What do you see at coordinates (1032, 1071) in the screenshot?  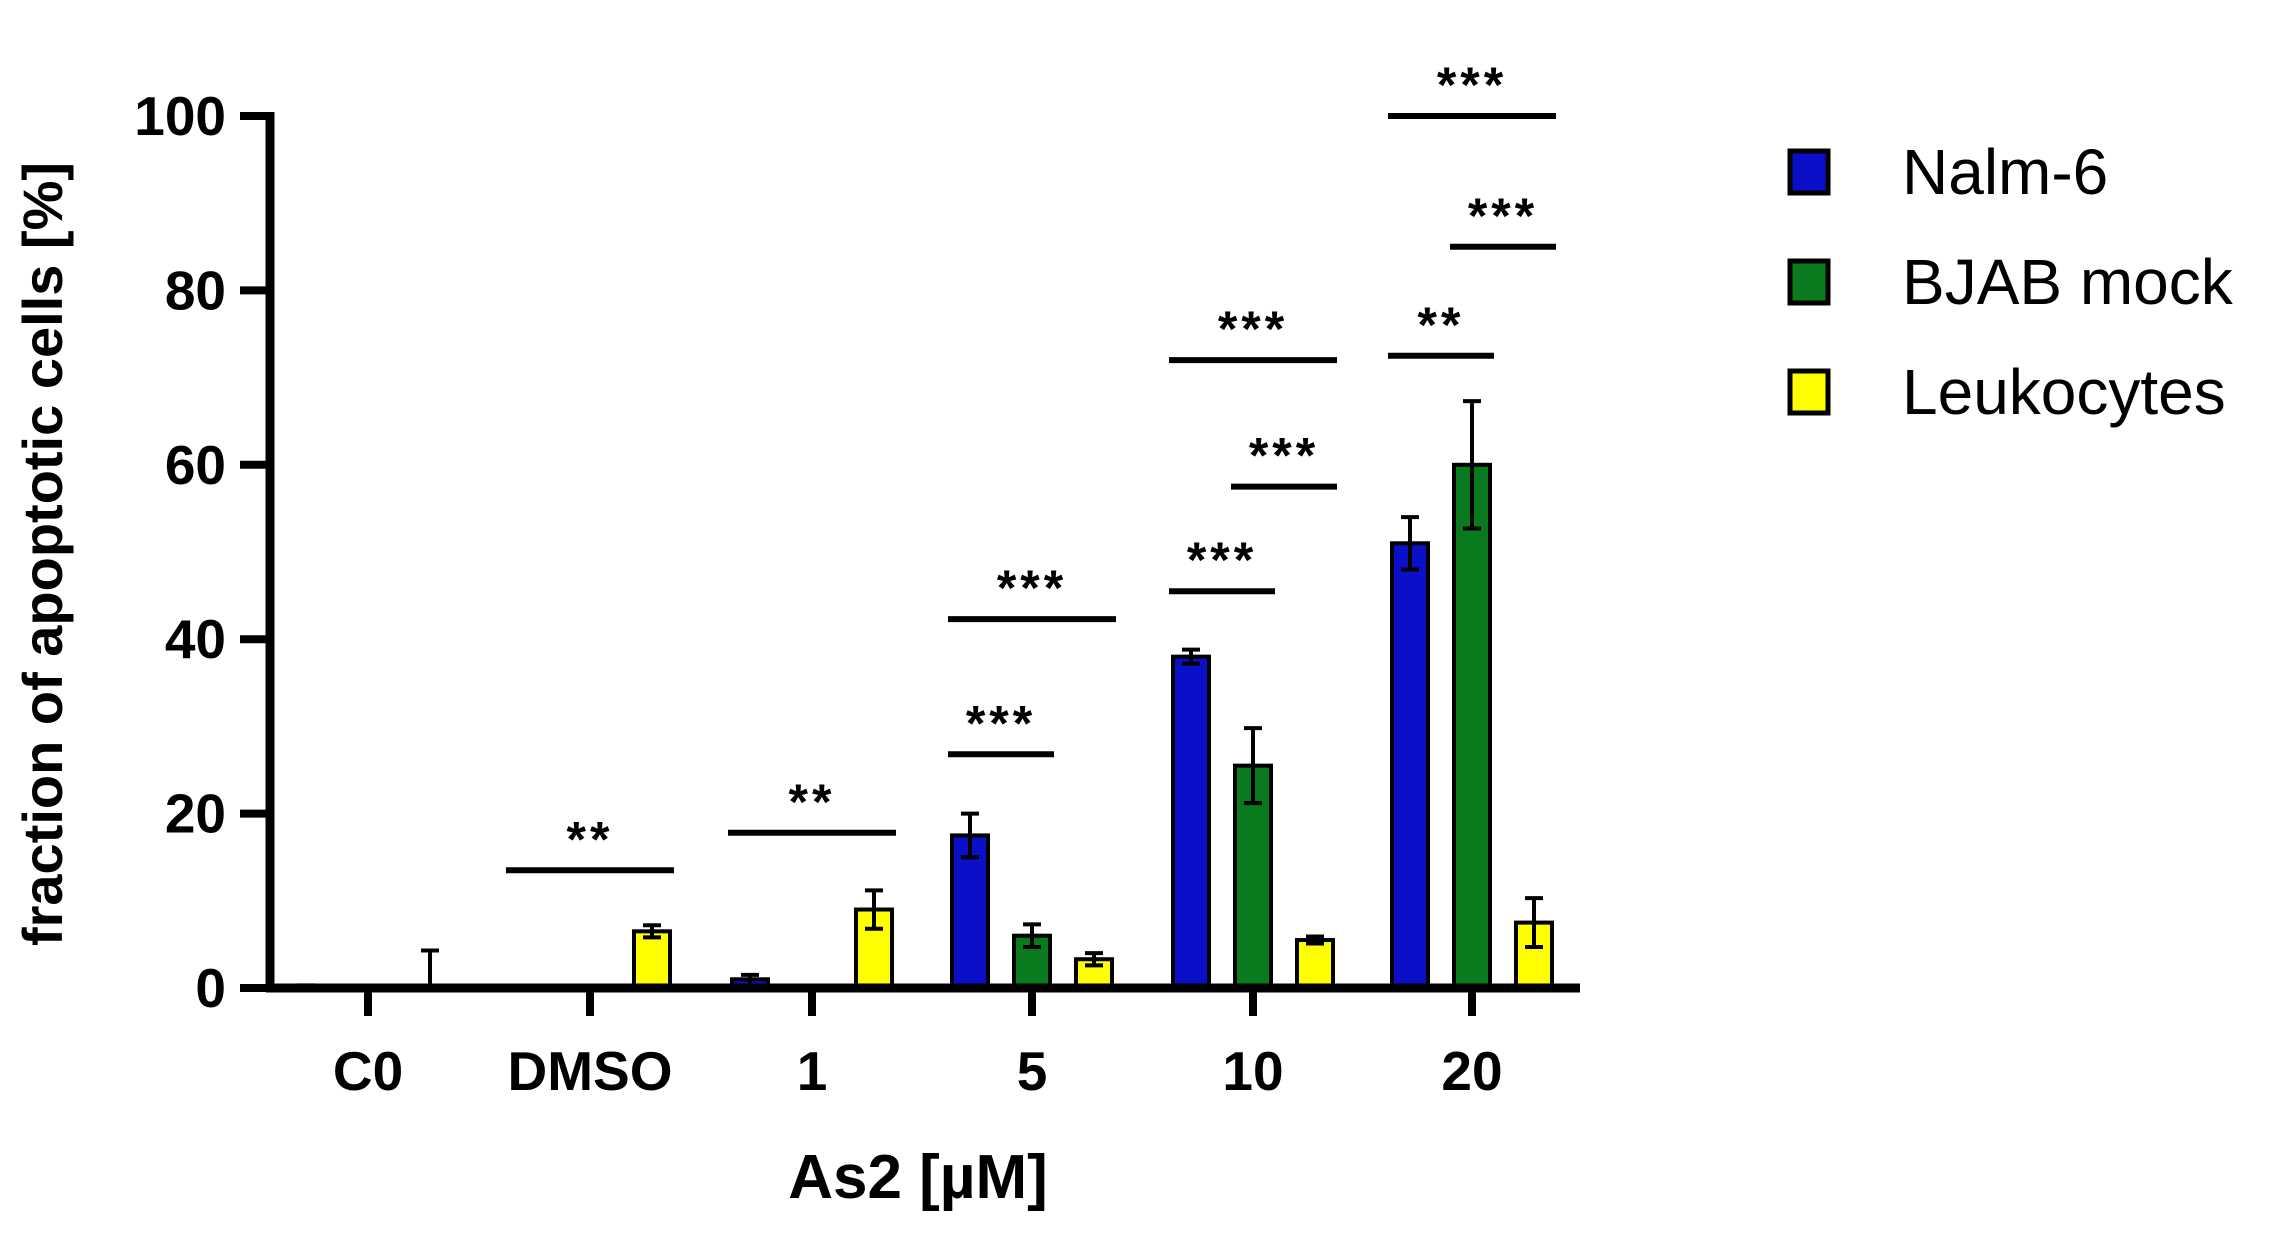 I see `x-tick-label: 5` at bounding box center [1032, 1071].